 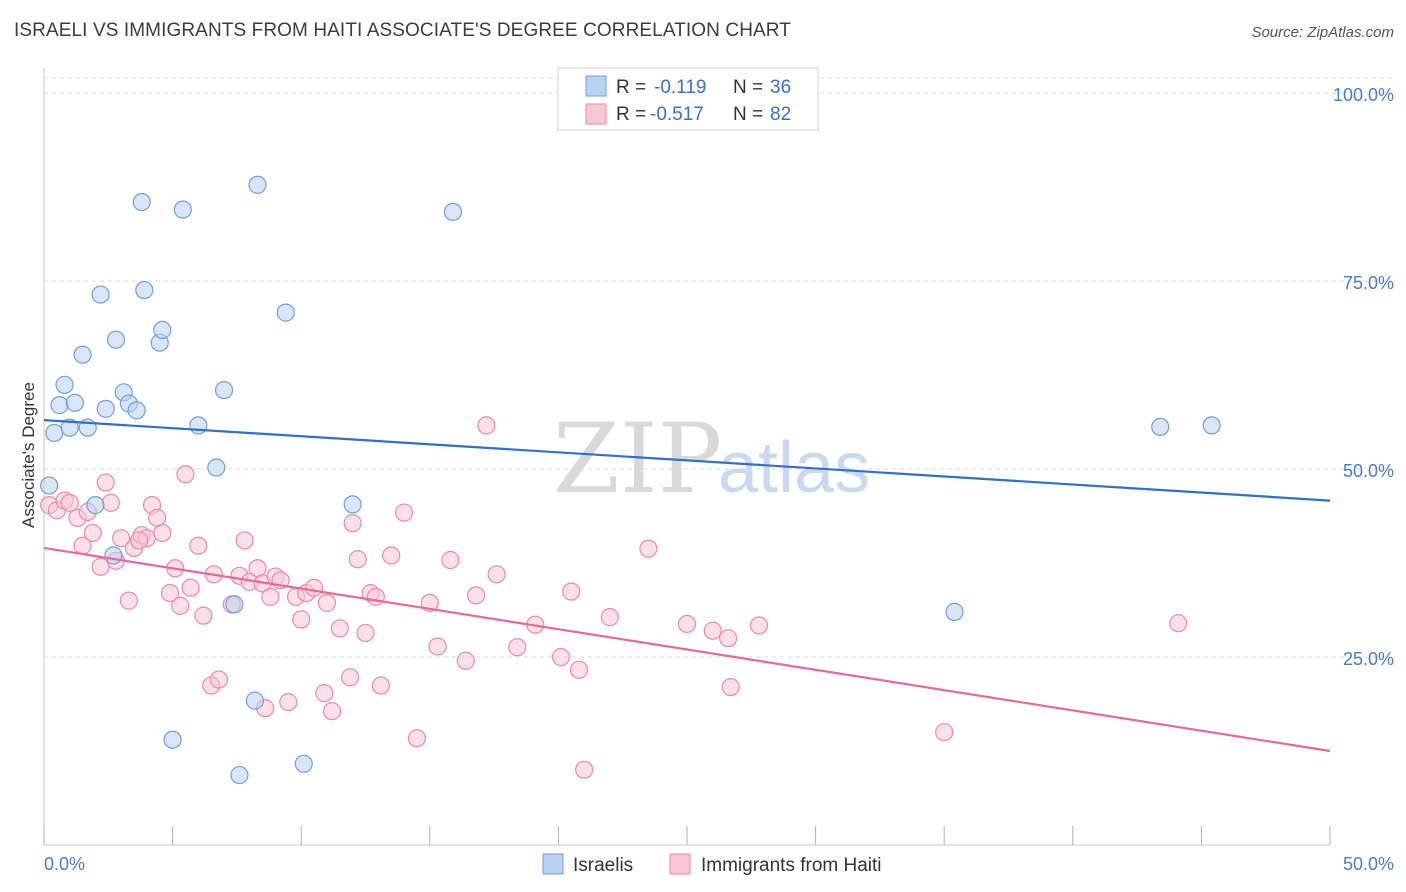 What do you see at coordinates (1368, 283) in the screenshot?
I see `y-tick-label: 75.0%` at bounding box center [1368, 283].